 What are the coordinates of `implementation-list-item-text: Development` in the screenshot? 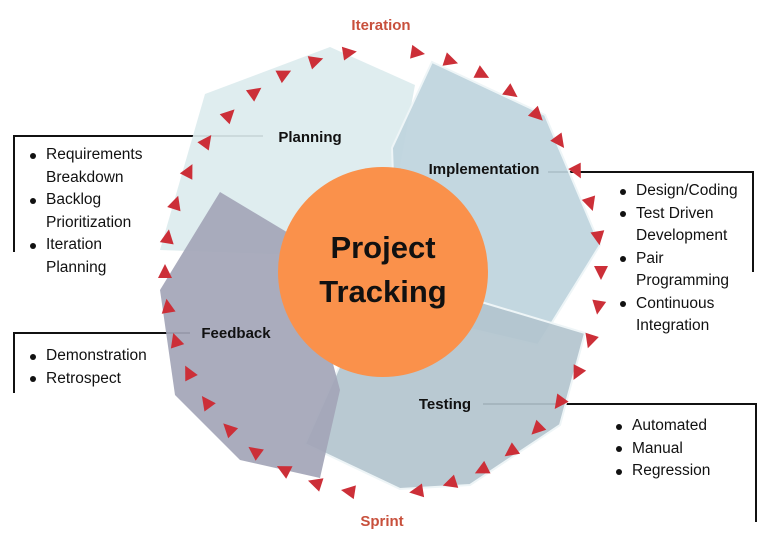 It's located at (682, 235).